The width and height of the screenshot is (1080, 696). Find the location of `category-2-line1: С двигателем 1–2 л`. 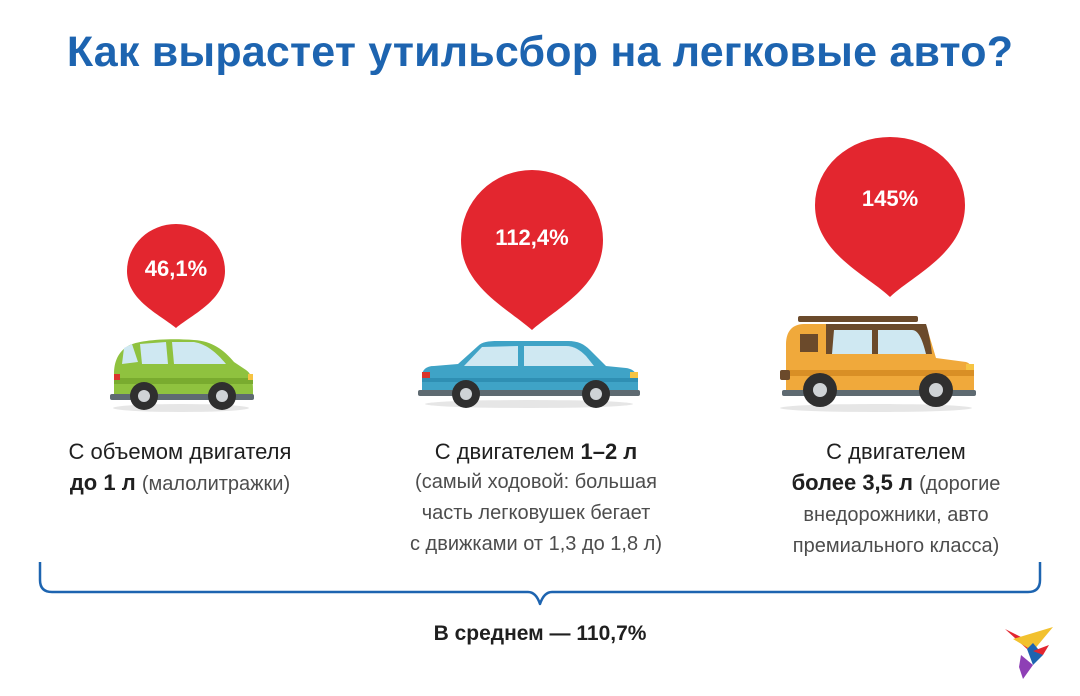

category-2-line1: С двигателем 1–2 л is located at coordinates (536, 451).